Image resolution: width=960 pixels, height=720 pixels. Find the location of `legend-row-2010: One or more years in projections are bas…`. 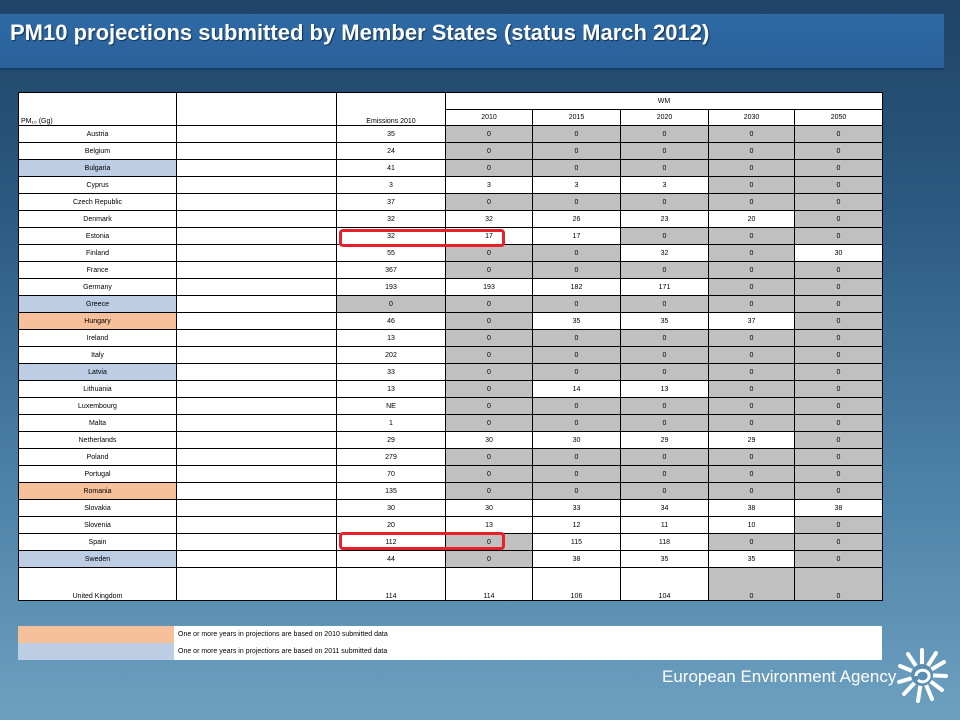

legend-row-2010: One or more years in projections are bas… is located at coordinates (450, 634).